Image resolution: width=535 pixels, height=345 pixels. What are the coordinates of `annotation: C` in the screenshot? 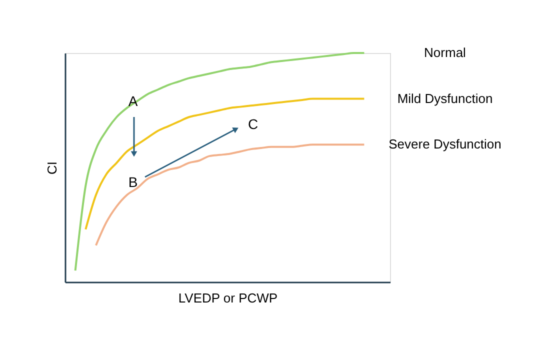 It's located at (253, 124).